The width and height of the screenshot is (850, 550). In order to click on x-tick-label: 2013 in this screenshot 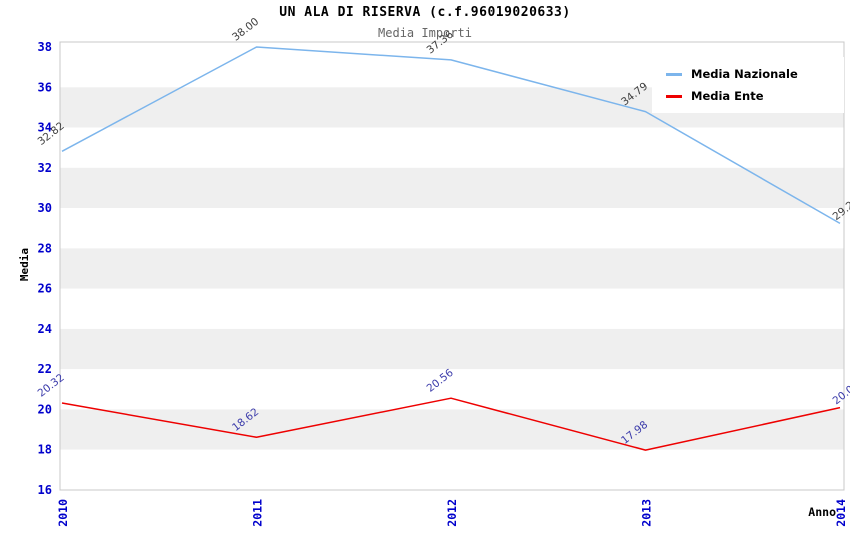, I will do `click(647, 513)`.